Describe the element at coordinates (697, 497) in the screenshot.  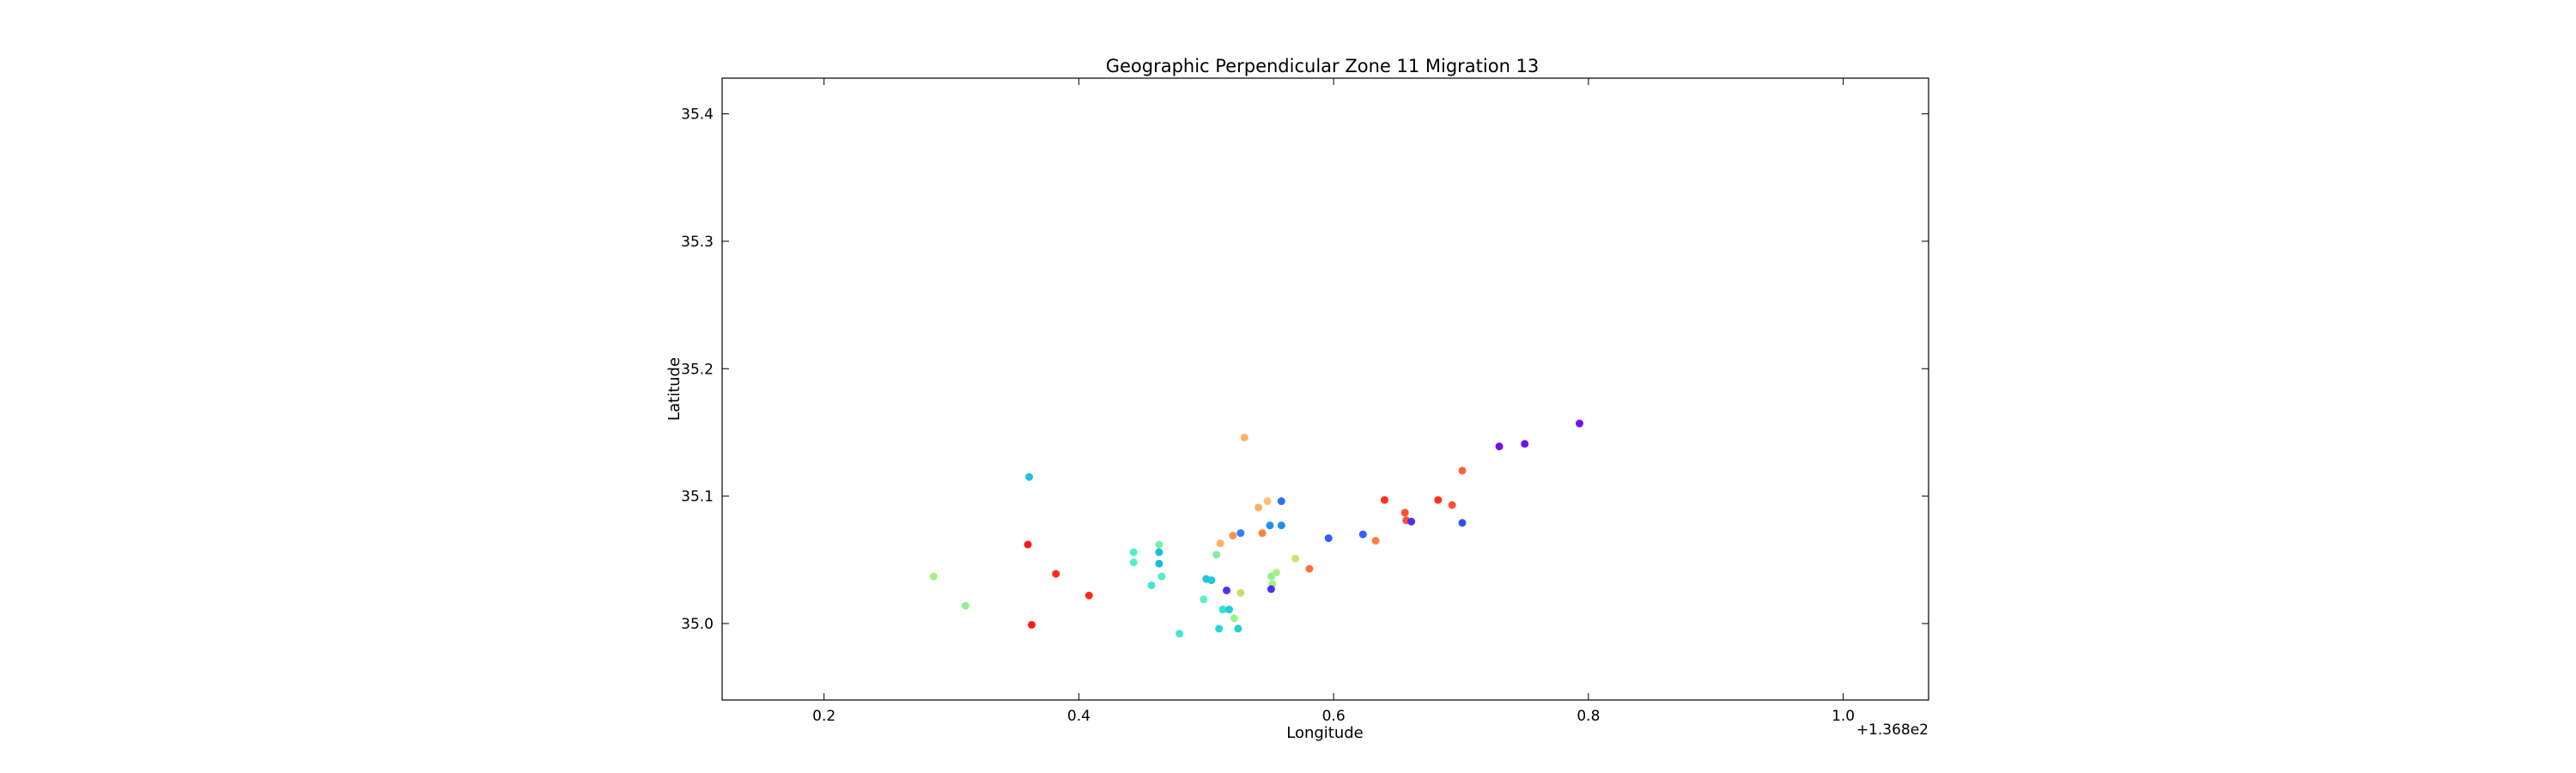
I see `y-tick-label: 35.1` at that location.